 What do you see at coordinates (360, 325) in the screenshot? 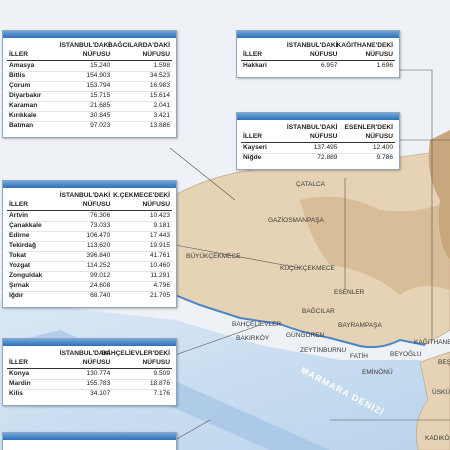
I see `district-label: BAYRAMPAŞA` at bounding box center [360, 325].